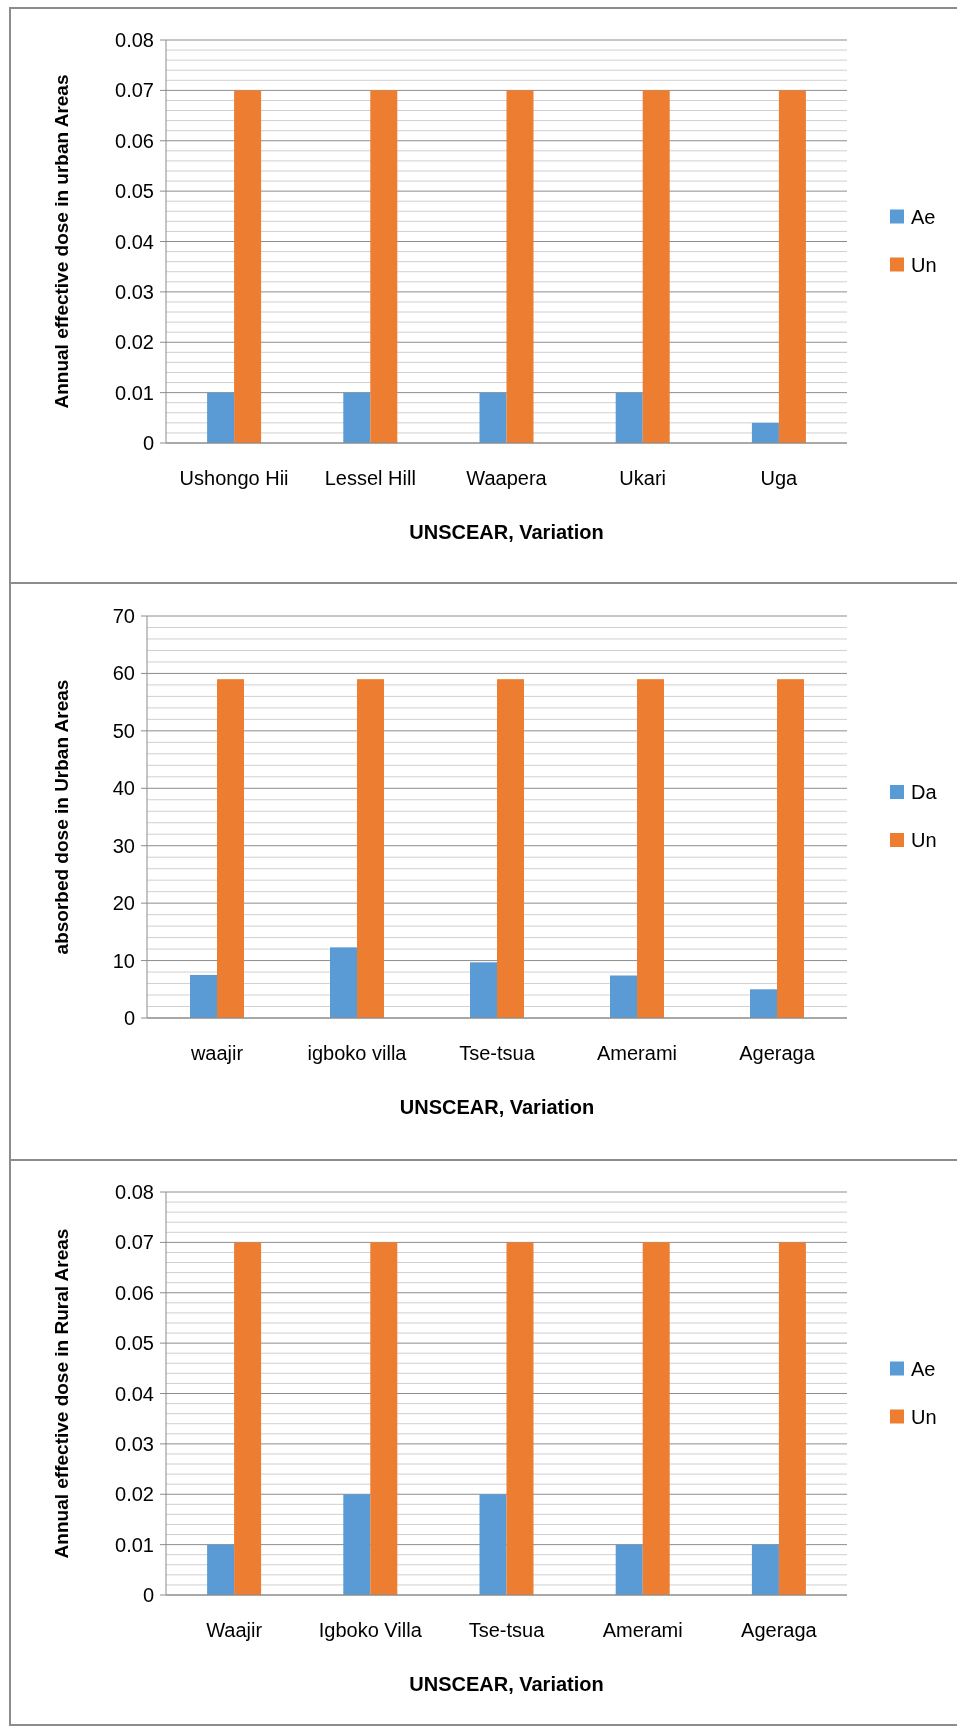 This screenshot has height=1729, width=957. Describe the element at coordinates (123, 960) in the screenshot. I see `y-tick-label: 10` at that location.